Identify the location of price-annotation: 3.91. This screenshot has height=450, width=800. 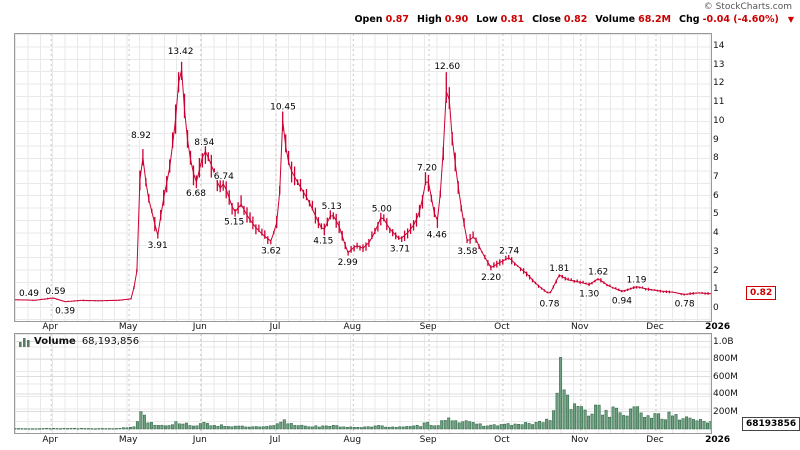
(158, 246).